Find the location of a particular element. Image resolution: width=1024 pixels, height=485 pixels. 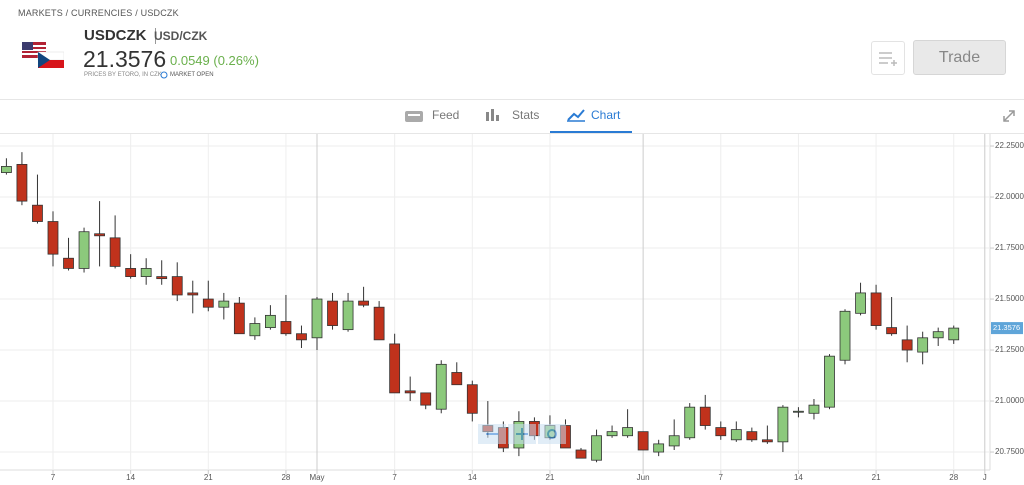

tab: Stats is located at coordinates (526, 115).